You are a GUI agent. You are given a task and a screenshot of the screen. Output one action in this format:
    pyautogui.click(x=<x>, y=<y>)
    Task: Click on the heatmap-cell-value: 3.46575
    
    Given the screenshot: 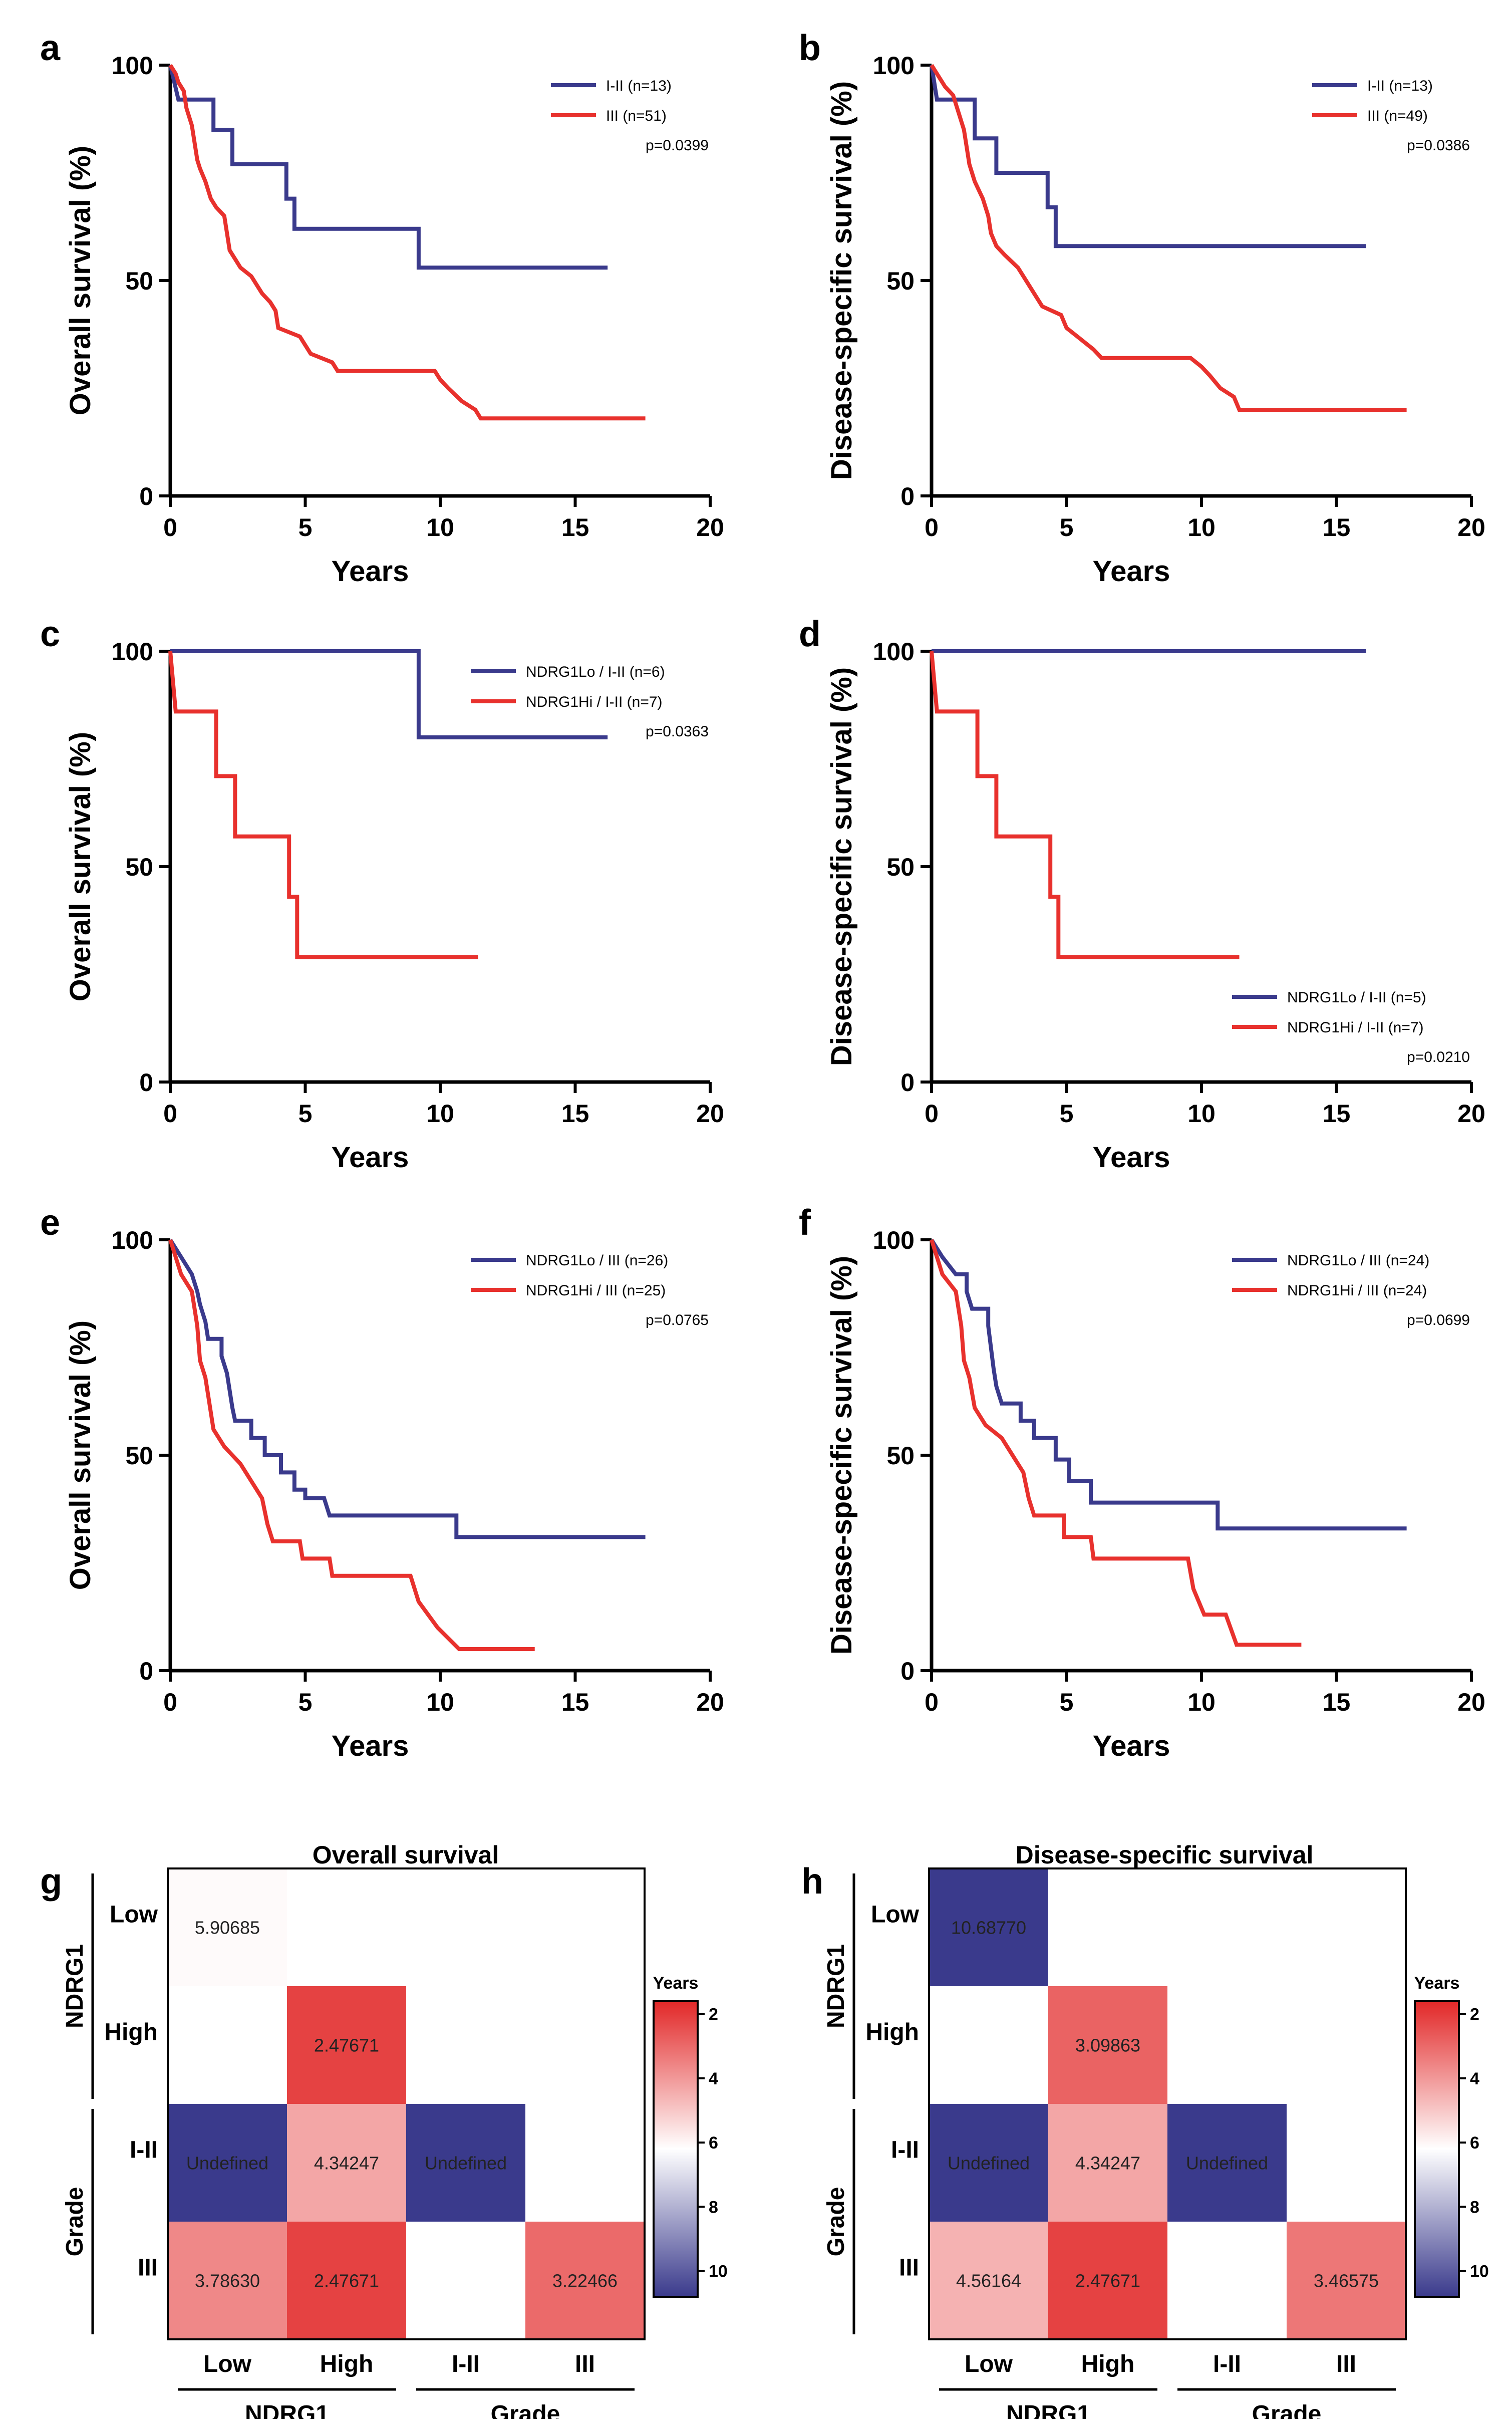 What is the action you would take?
    pyautogui.click(x=1346, y=2281)
    